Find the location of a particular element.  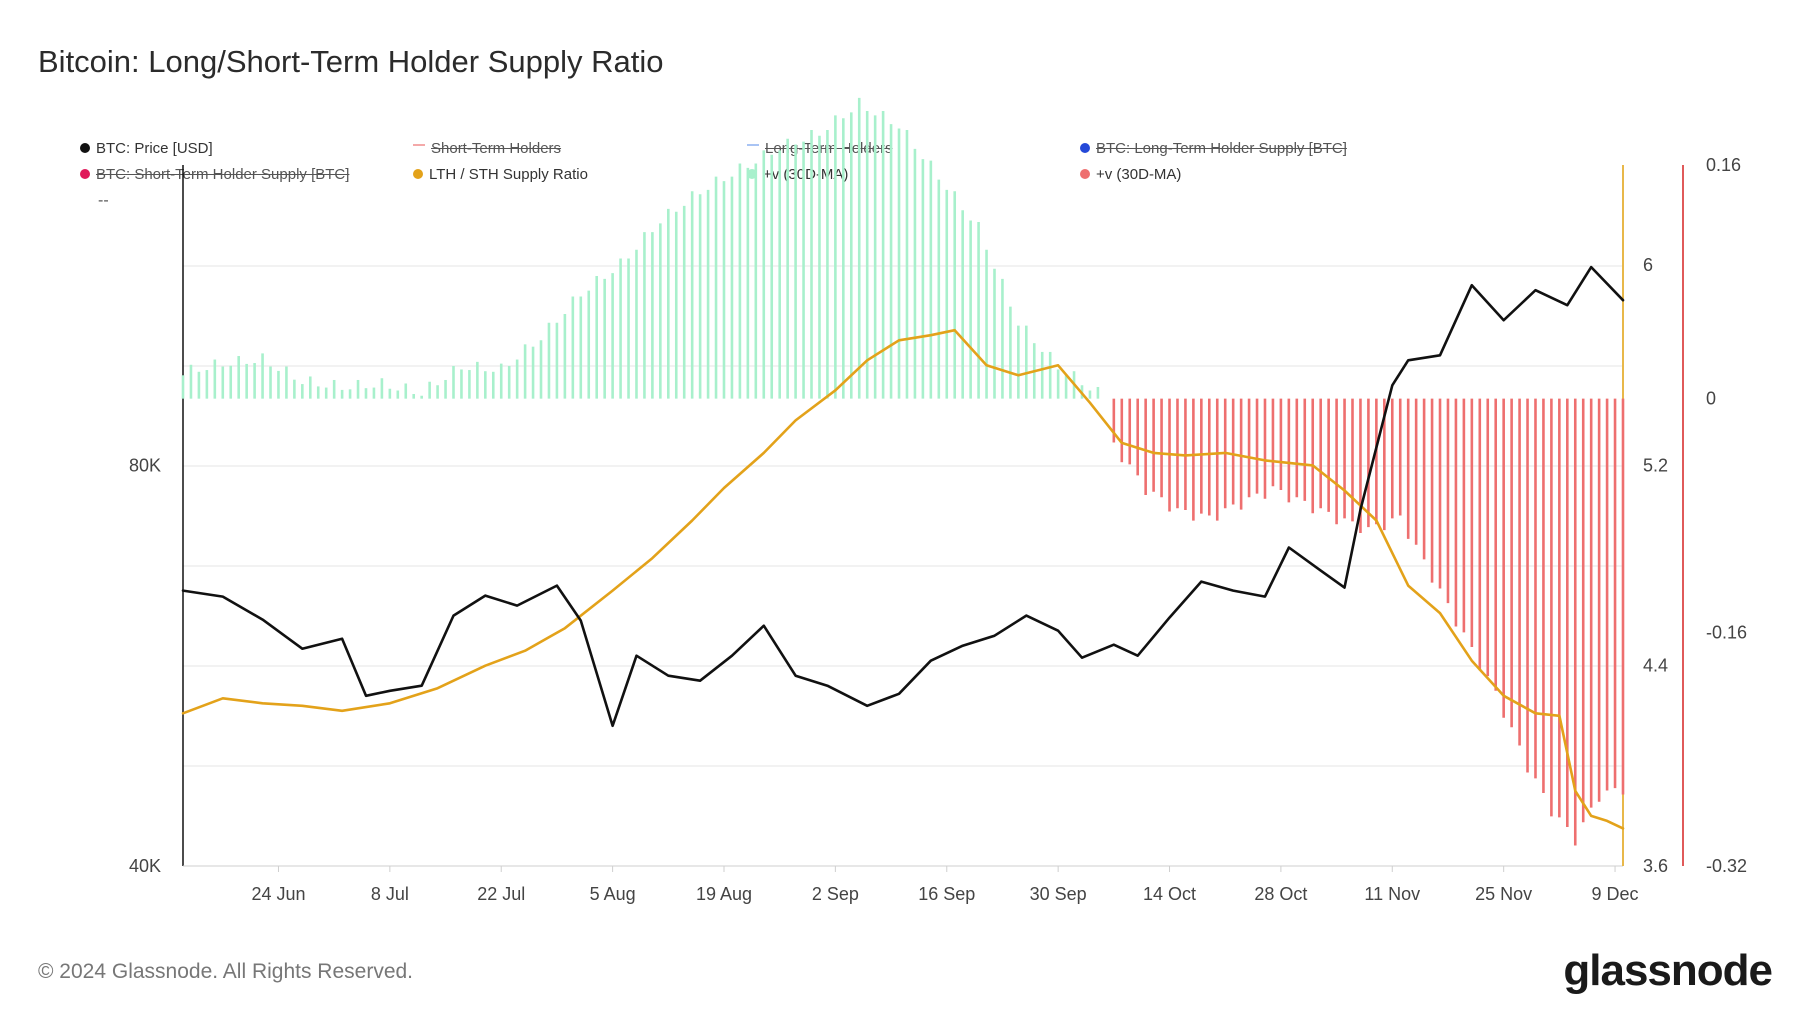

y-right1-tick-label: 4.4 is located at coordinates (1655, 666).